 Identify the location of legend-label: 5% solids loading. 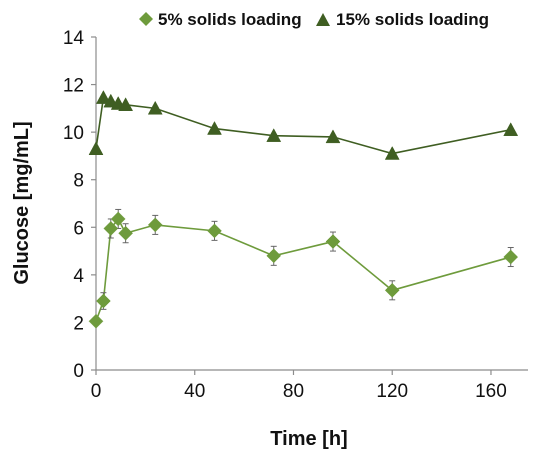
(230, 19).